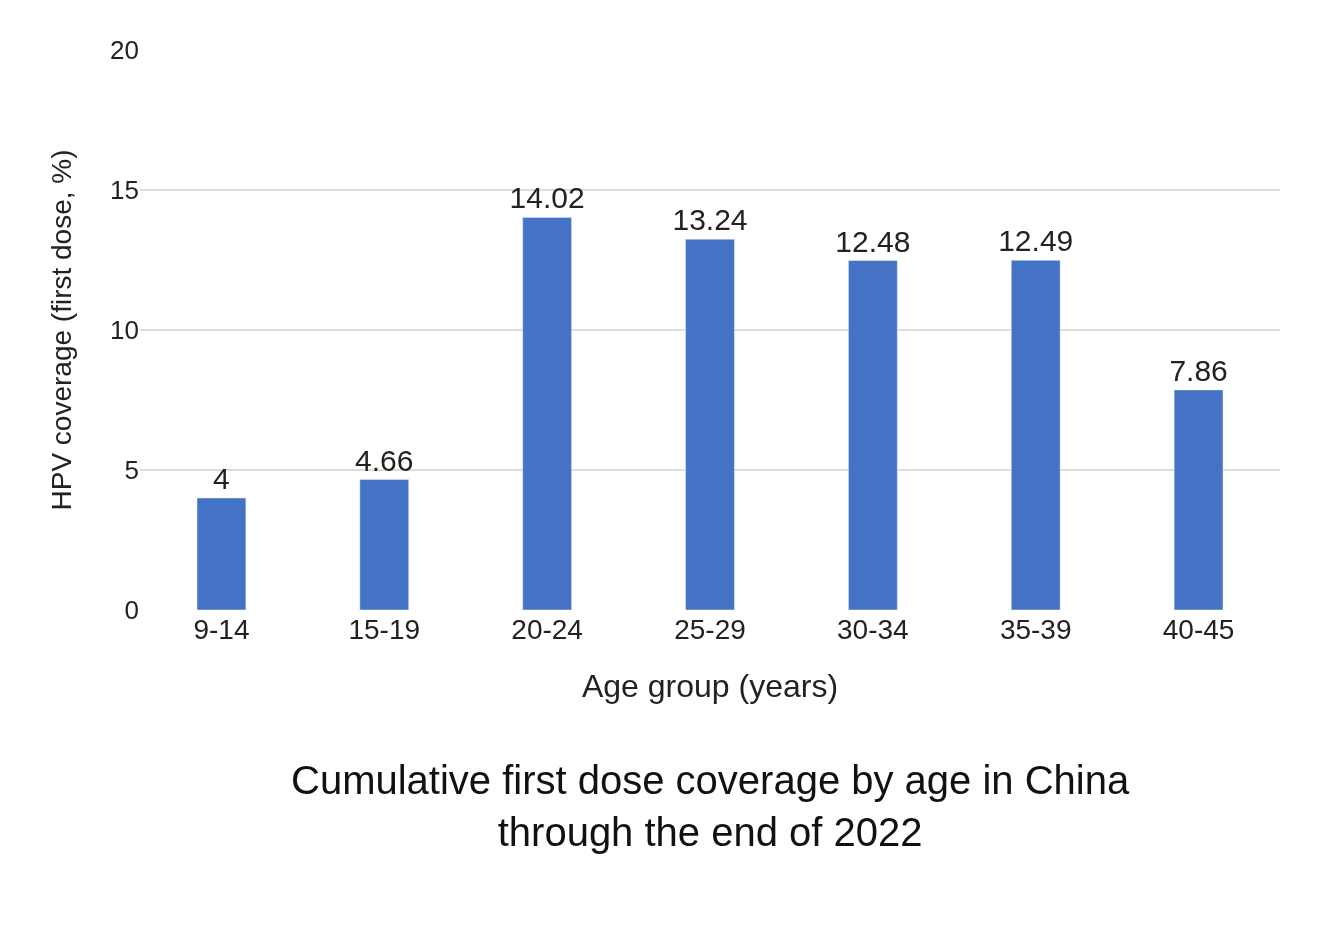 This screenshot has height=943, width=1340. Describe the element at coordinates (384, 460) in the screenshot. I see `data-label: 4.66` at that location.